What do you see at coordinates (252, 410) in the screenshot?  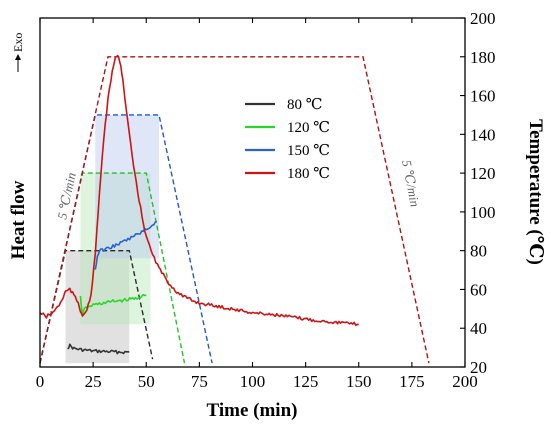 I see `x-axis-title: Time (min)` at bounding box center [252, 410].